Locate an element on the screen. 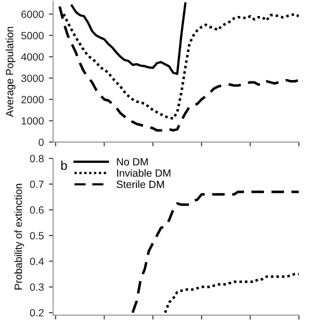 This screenshot has width=320, height=320. y-tick-label: 4000 is located at coordinates (32, 57).